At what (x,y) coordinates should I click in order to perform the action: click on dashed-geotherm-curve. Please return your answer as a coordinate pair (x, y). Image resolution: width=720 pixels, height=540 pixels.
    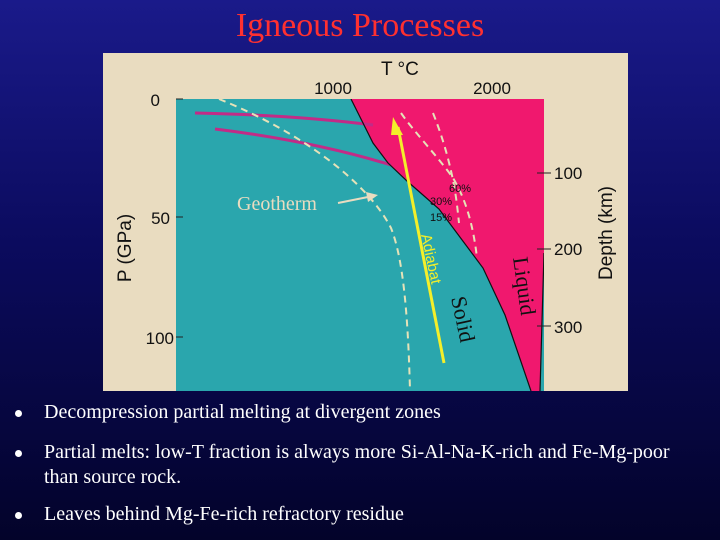
    Looking at the image, I should click on (314, 245).